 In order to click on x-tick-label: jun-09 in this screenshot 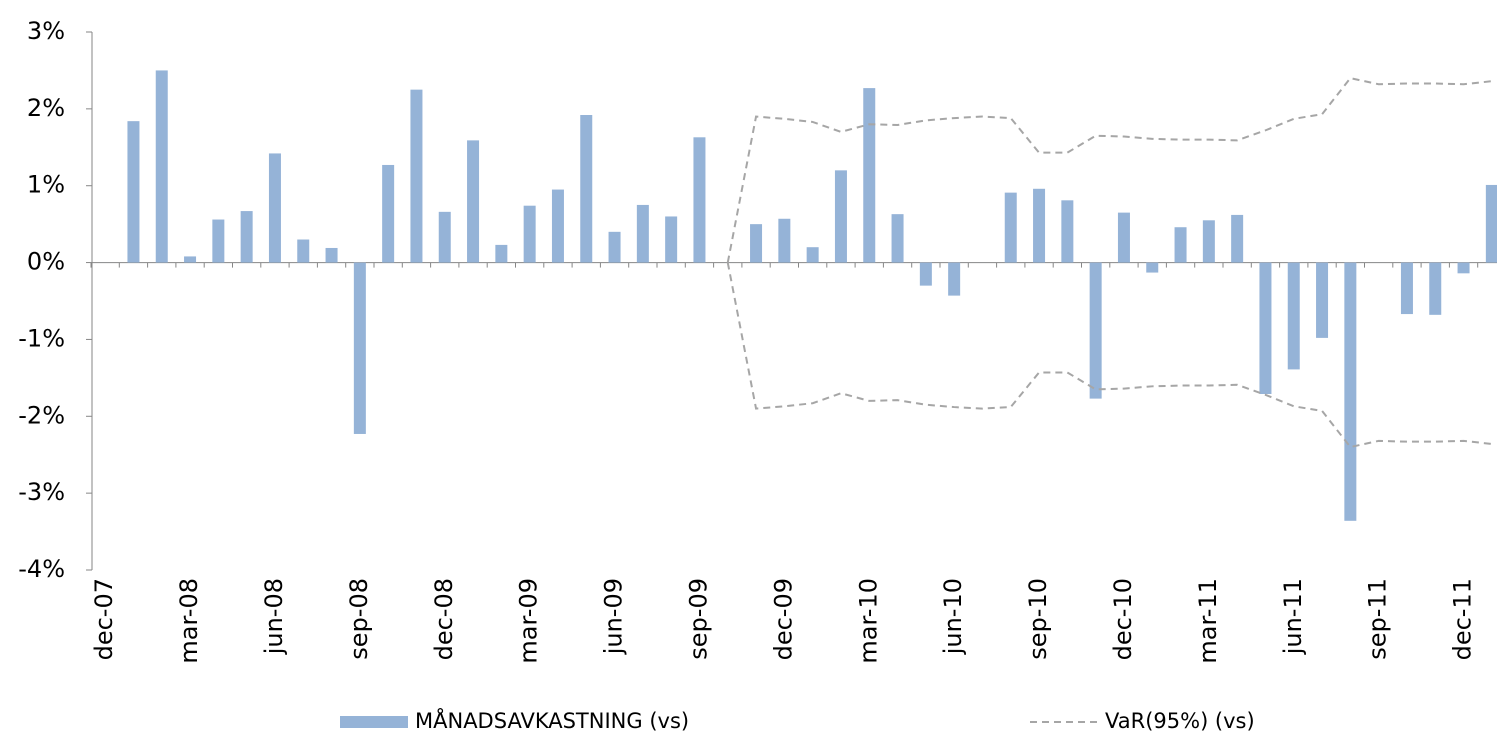, I will do `click(614, 616)`.